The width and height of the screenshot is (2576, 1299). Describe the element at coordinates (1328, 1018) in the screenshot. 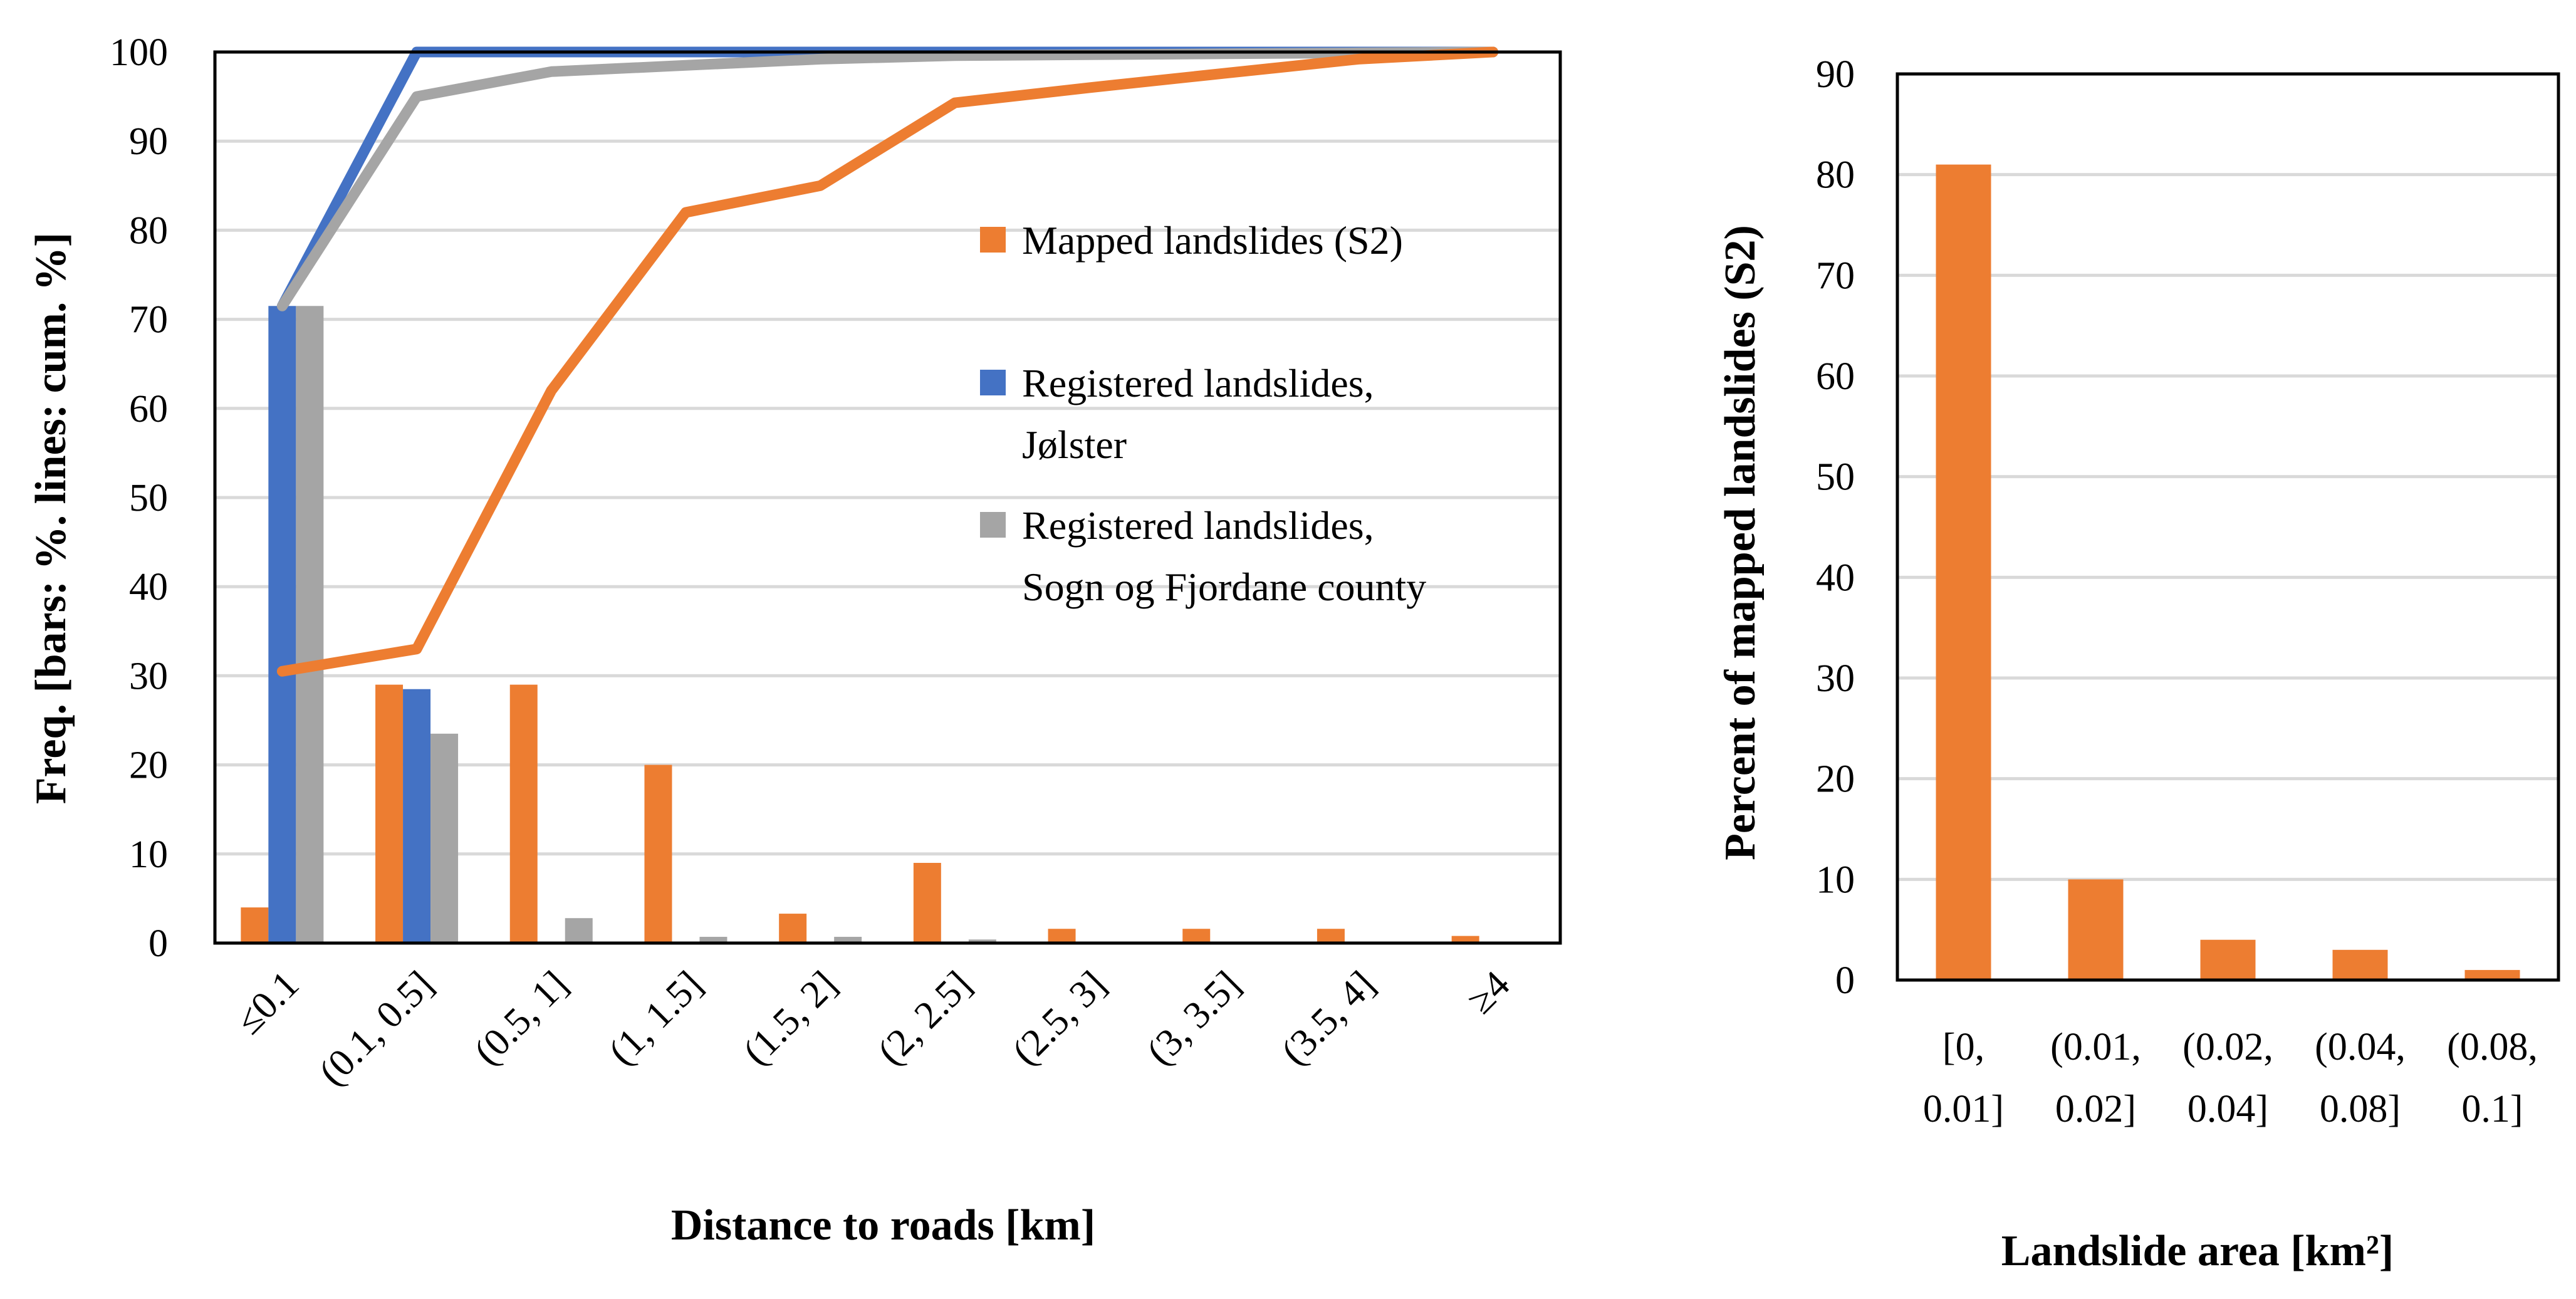

I see `chart1-x-tick-label: (3.5, 4]` at that location.